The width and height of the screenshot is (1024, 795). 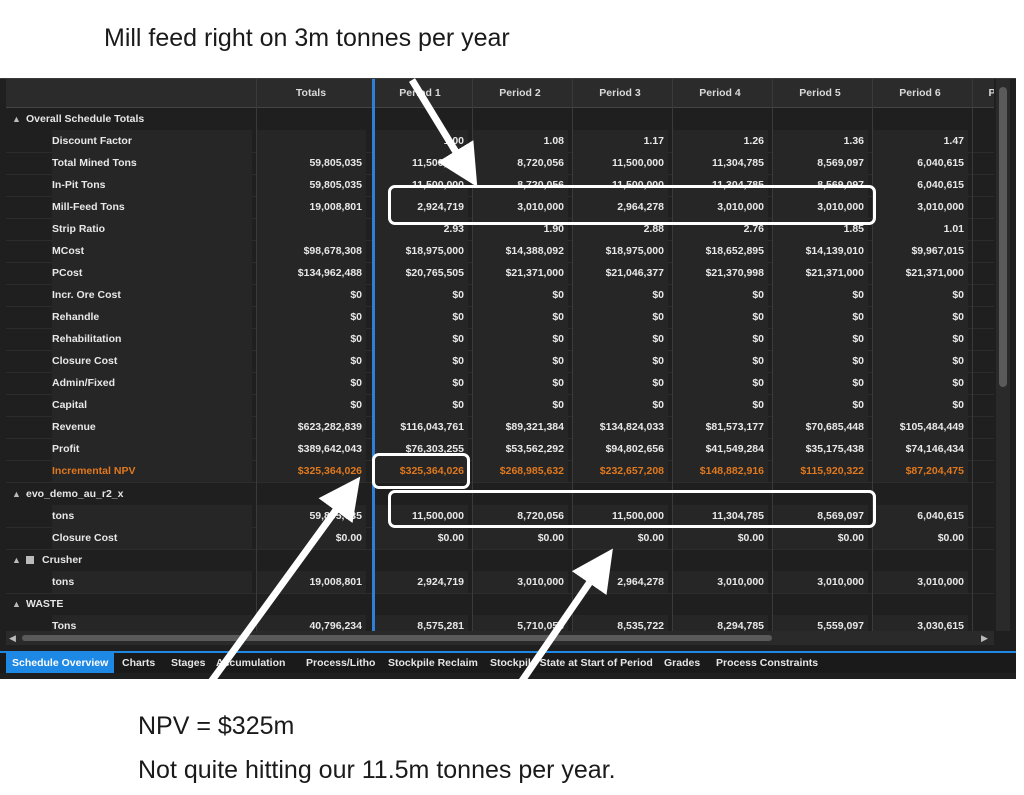 What do you see at coordinates (420, 427) in the screenshot?
I see `table-cell: $116,043,761` at bounding box center [420, 427].